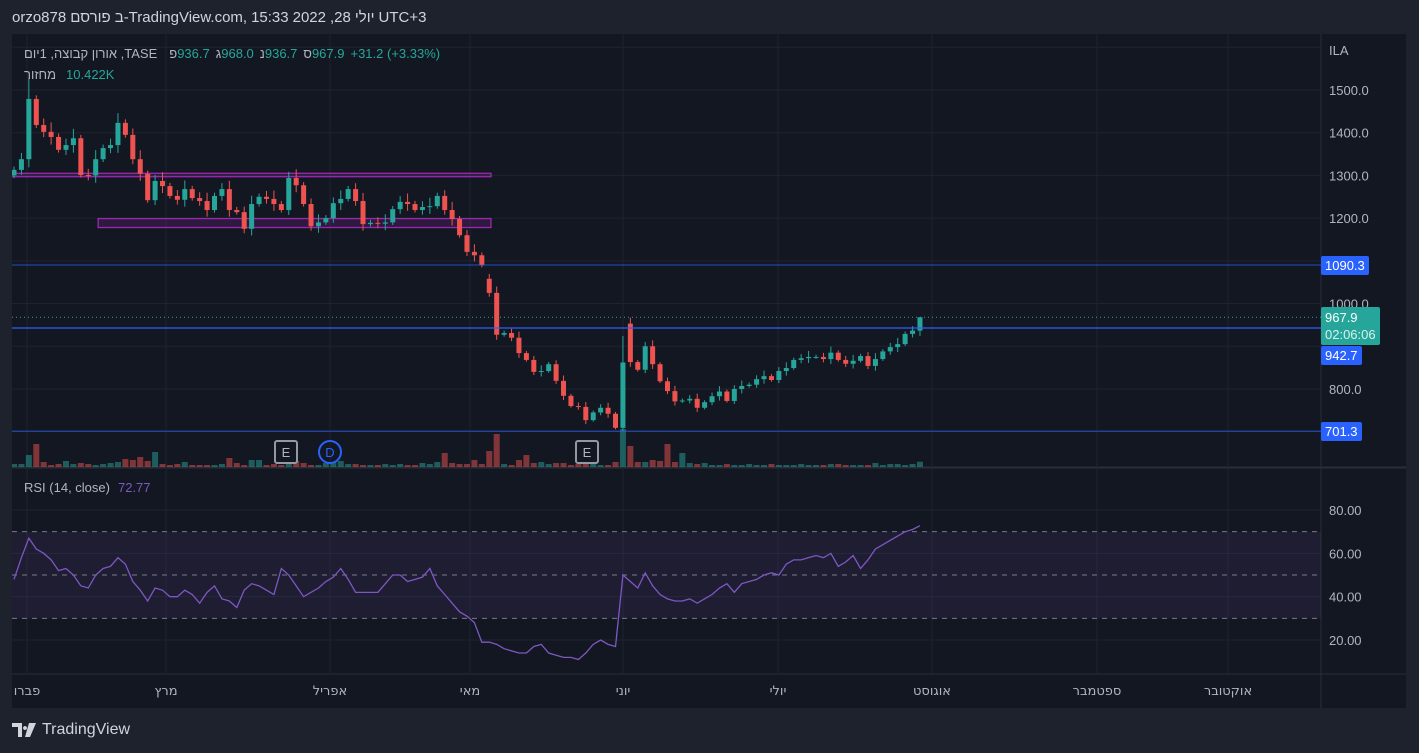 This screenshot has height=753, width=1419. What do you see at coordinates (1345, 597) in the screenshot?
I see `rsi-tick-label: 40.00` at bounding box center [1345, 597].